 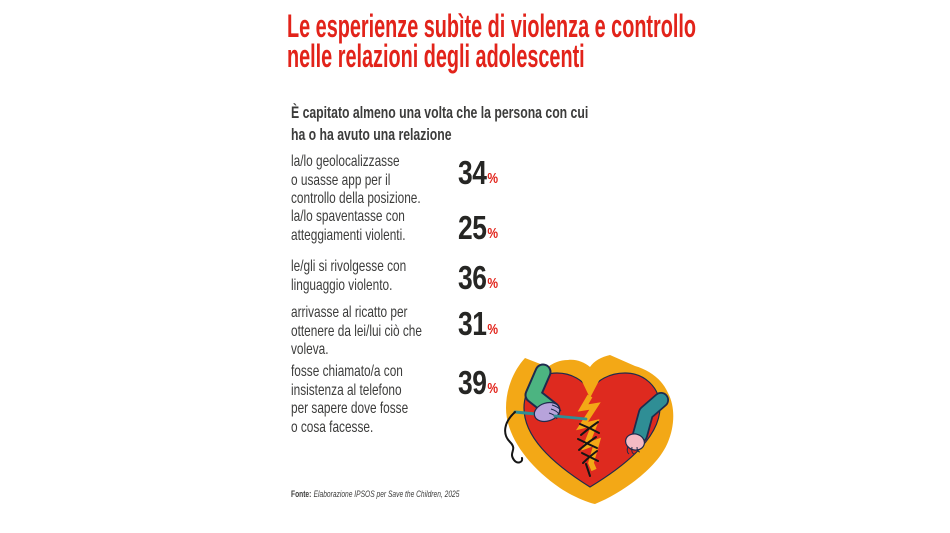 What do you see at coordinates (570, 417) in the screenshot?
I see `needle-tip-icon` at bounding box center [570, 417].